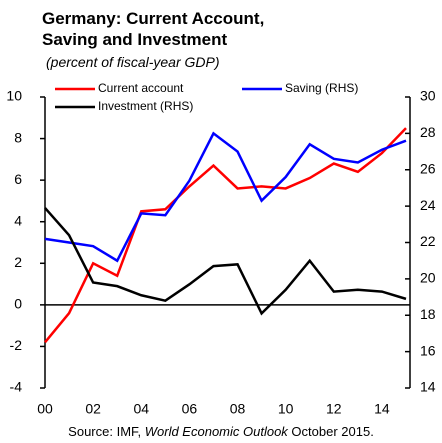  Describe the element at coordinates (18, 137) in the screenshot. I see `y-tick-label: 8` at that location.